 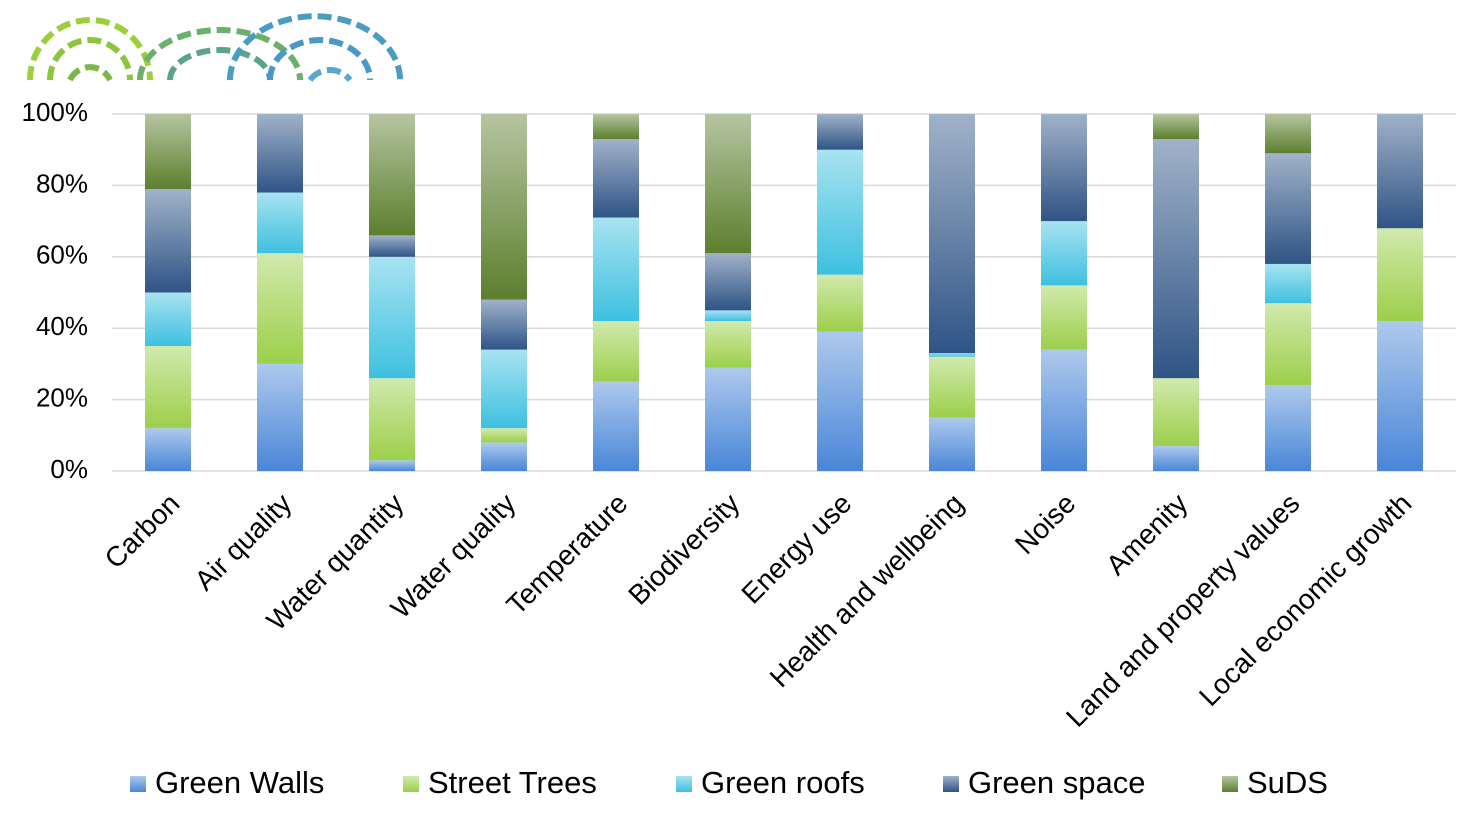 I want to click on legend-label: Street Trees, so click(x=512, y=782).